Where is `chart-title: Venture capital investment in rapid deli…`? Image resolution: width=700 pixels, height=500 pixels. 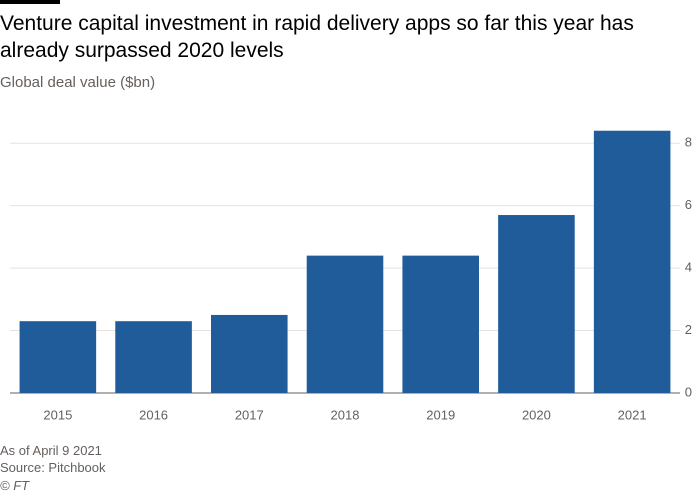 chart-title: Venture capital investment in rapid deli… is located at coordinates (317, 37).